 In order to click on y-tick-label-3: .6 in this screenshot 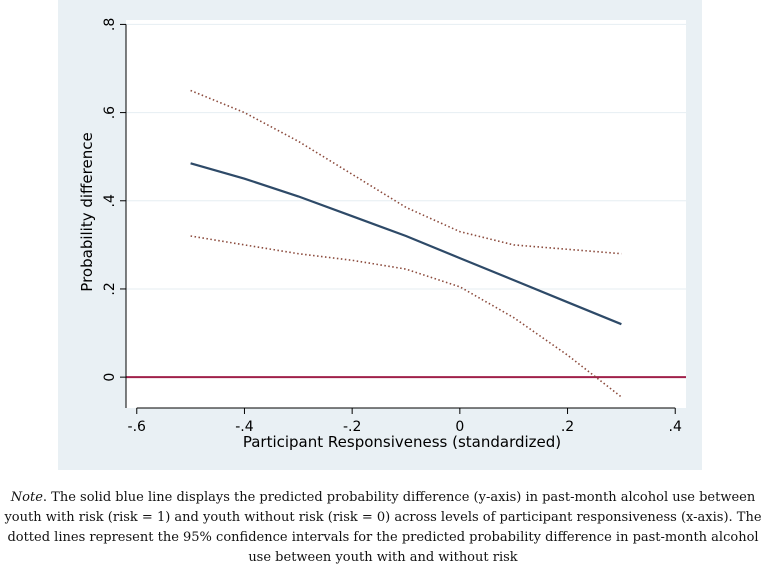, I will do `click(110, 112)`.